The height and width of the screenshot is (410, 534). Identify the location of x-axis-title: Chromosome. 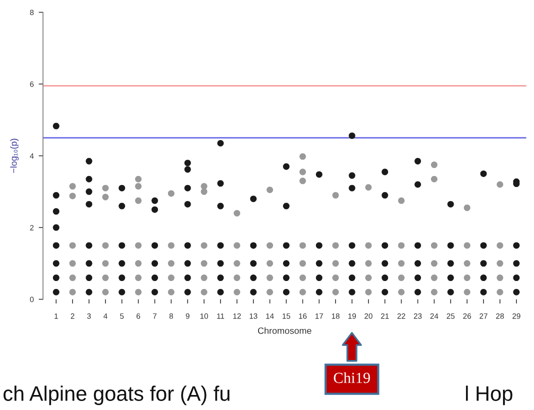
(285, 330).